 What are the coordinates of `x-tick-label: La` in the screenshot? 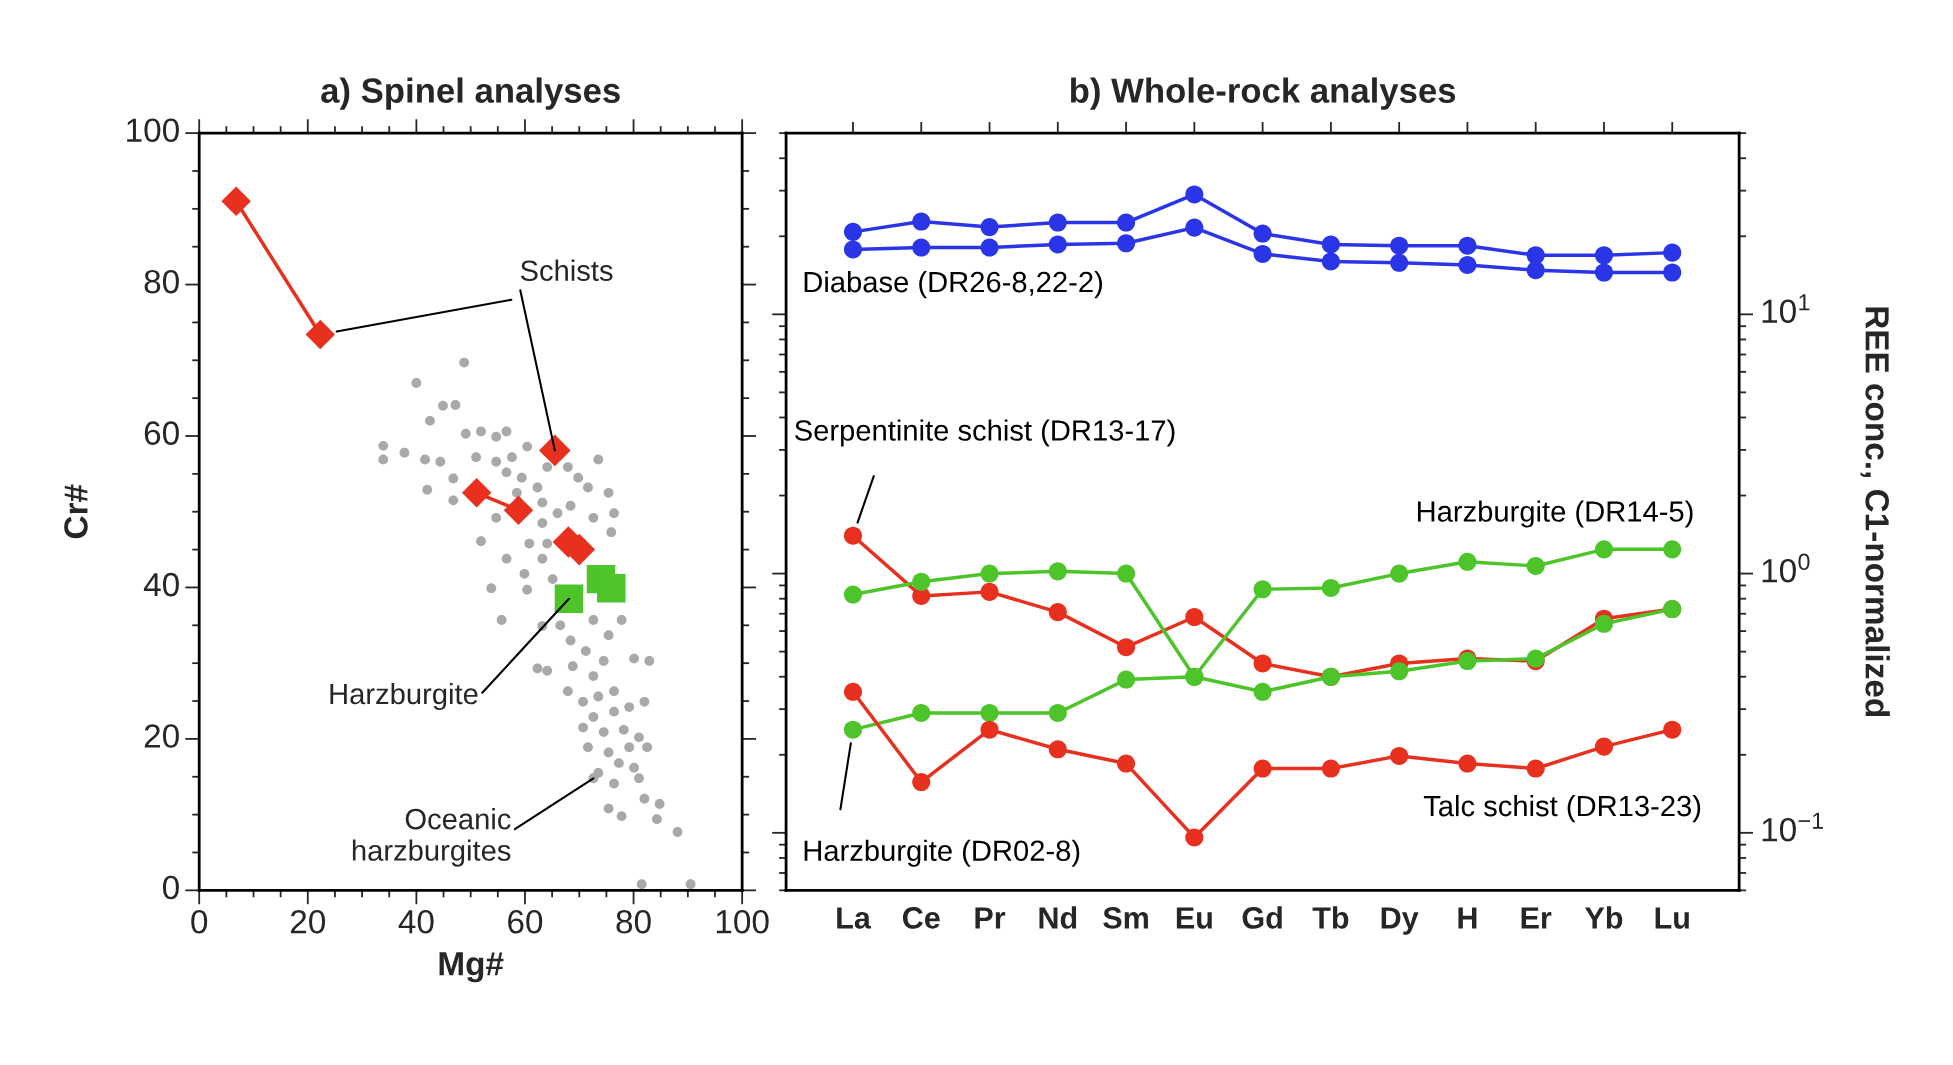 It's located at (854, 918).